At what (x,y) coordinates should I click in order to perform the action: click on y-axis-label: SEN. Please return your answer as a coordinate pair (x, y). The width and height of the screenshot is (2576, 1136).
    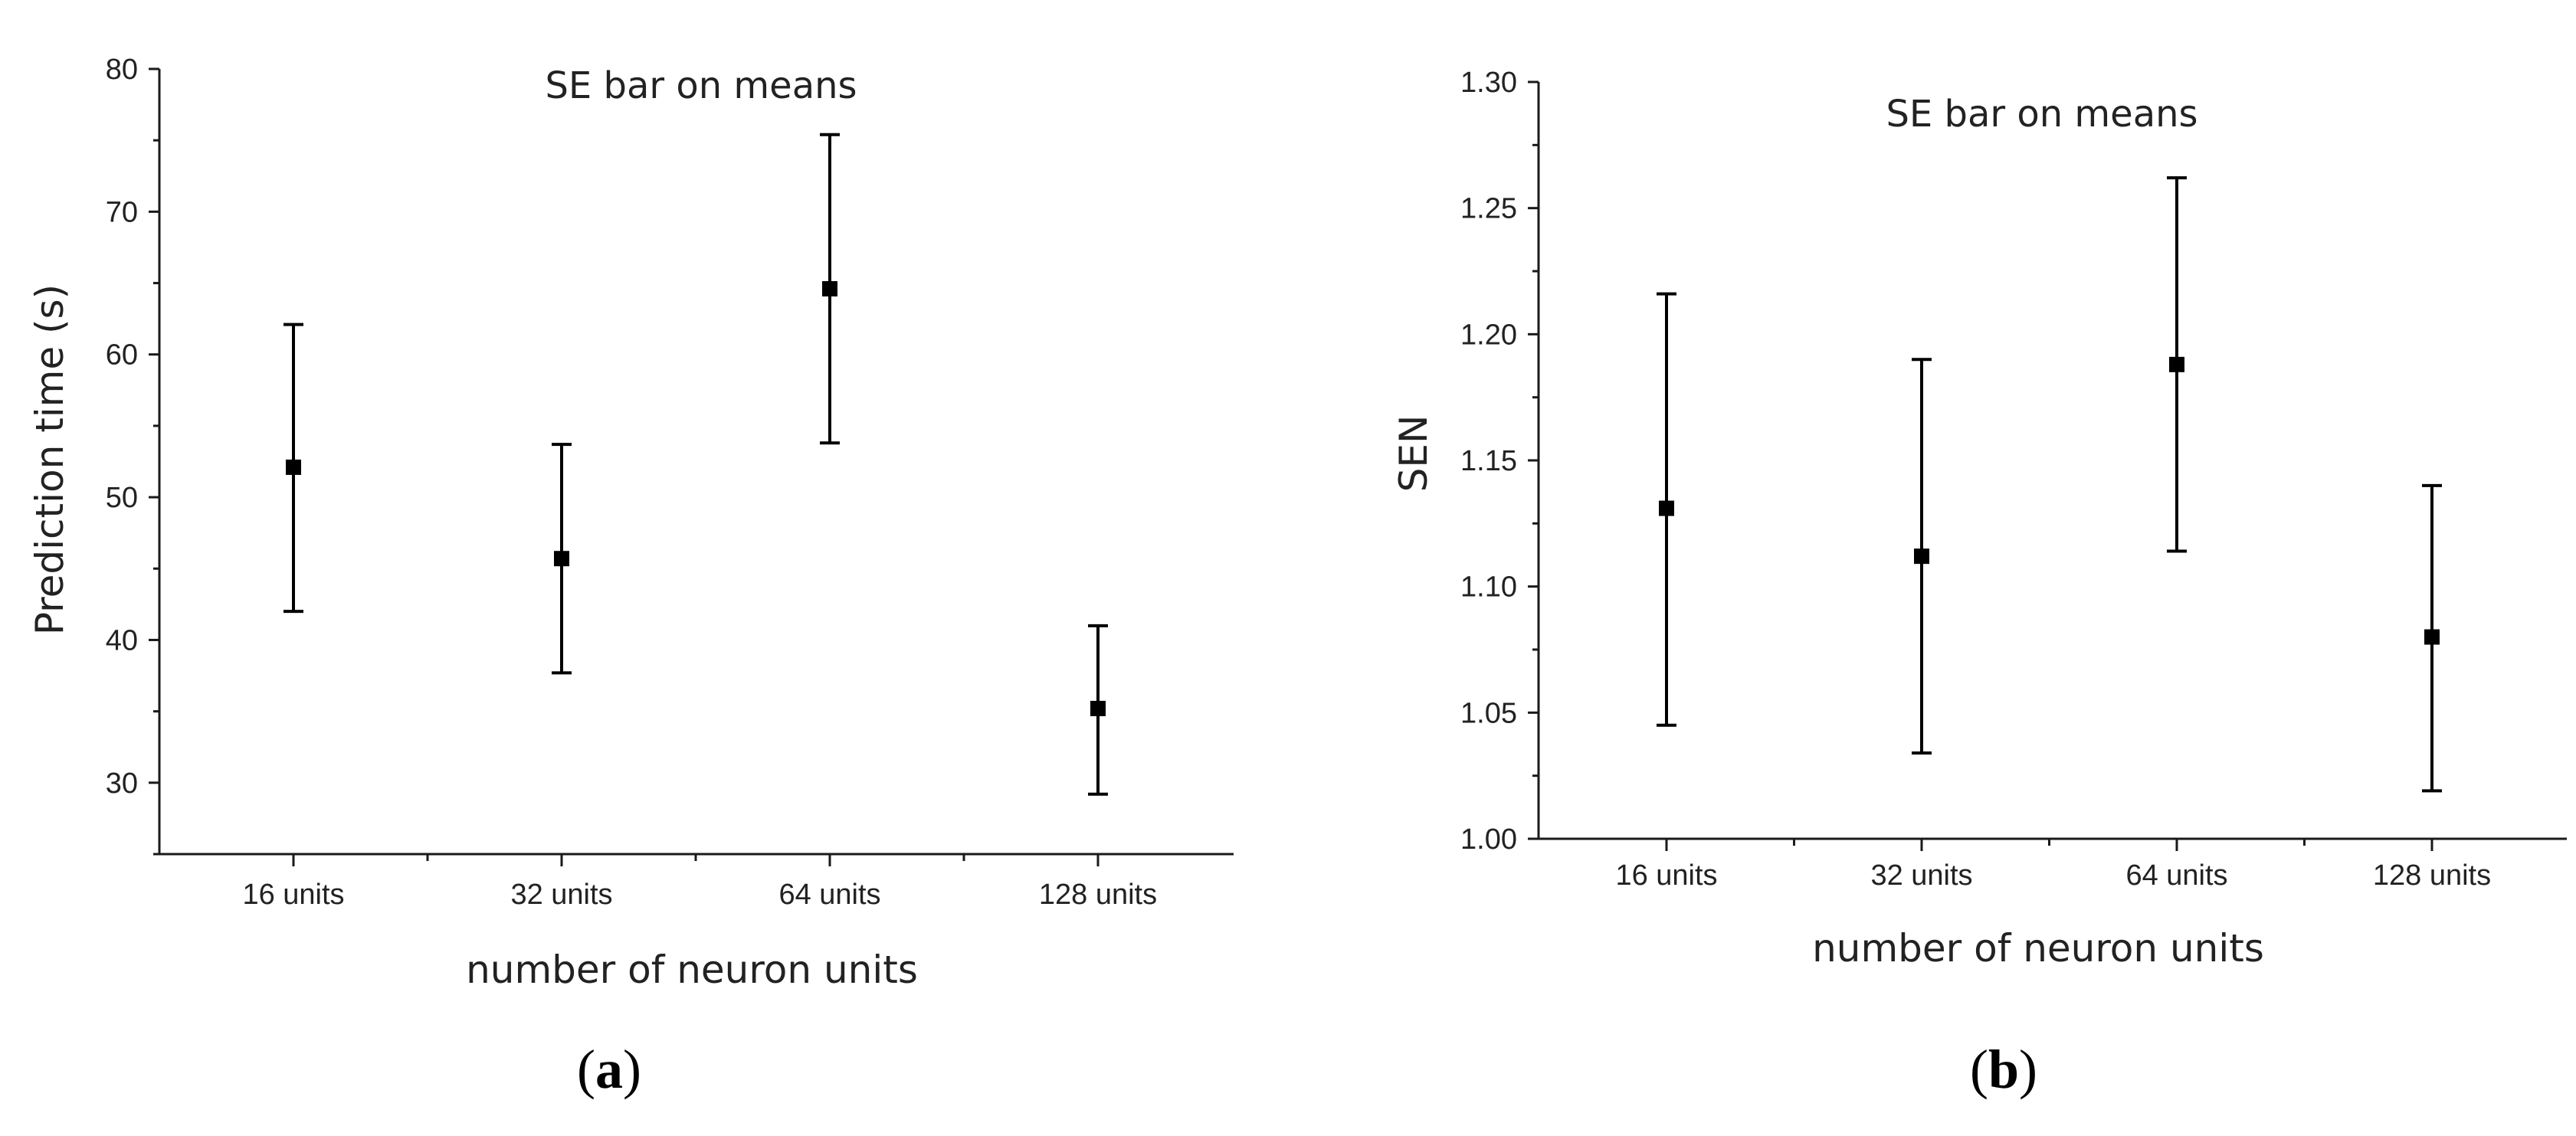
    Looking at the image, I should click on (1413, 454).